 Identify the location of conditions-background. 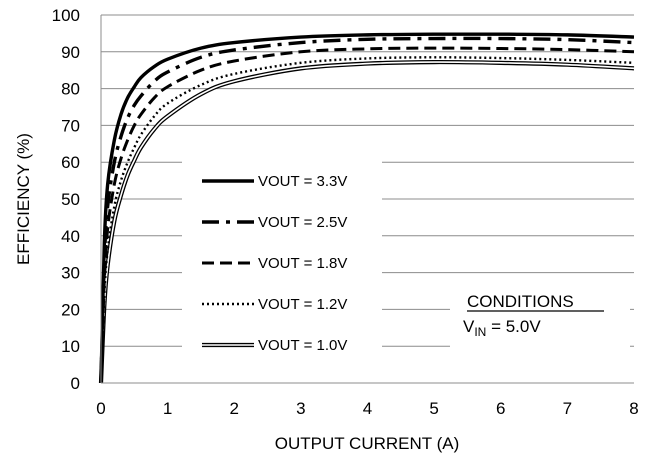
(540, 317).